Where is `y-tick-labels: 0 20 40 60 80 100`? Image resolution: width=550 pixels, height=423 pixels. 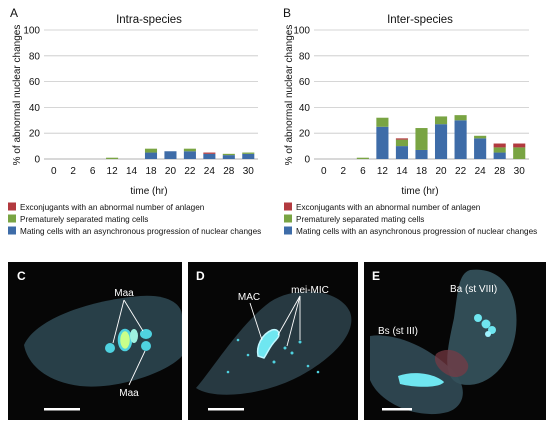 y-tick-labels: 0 20 40 60 80 100 is located at coordinates (301, 96).